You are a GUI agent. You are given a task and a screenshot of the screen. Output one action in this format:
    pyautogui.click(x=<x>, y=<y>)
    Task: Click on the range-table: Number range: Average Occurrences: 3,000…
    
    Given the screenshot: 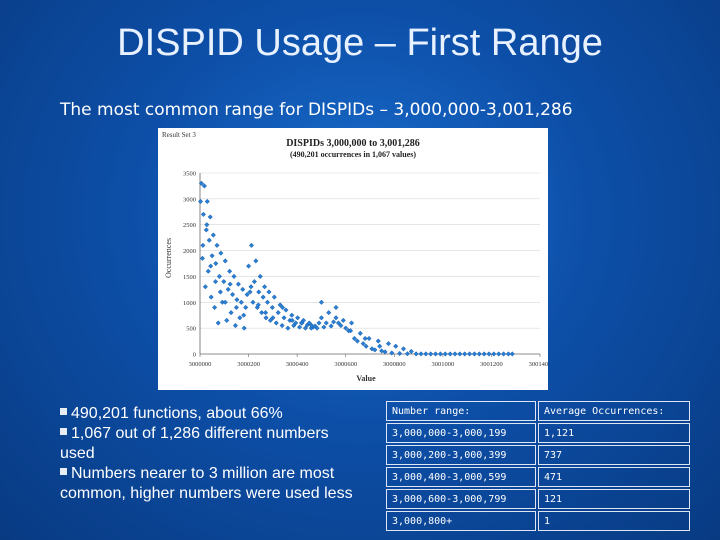 What is the action you would take?
    pyautogui.click(x=538, y=466)
    